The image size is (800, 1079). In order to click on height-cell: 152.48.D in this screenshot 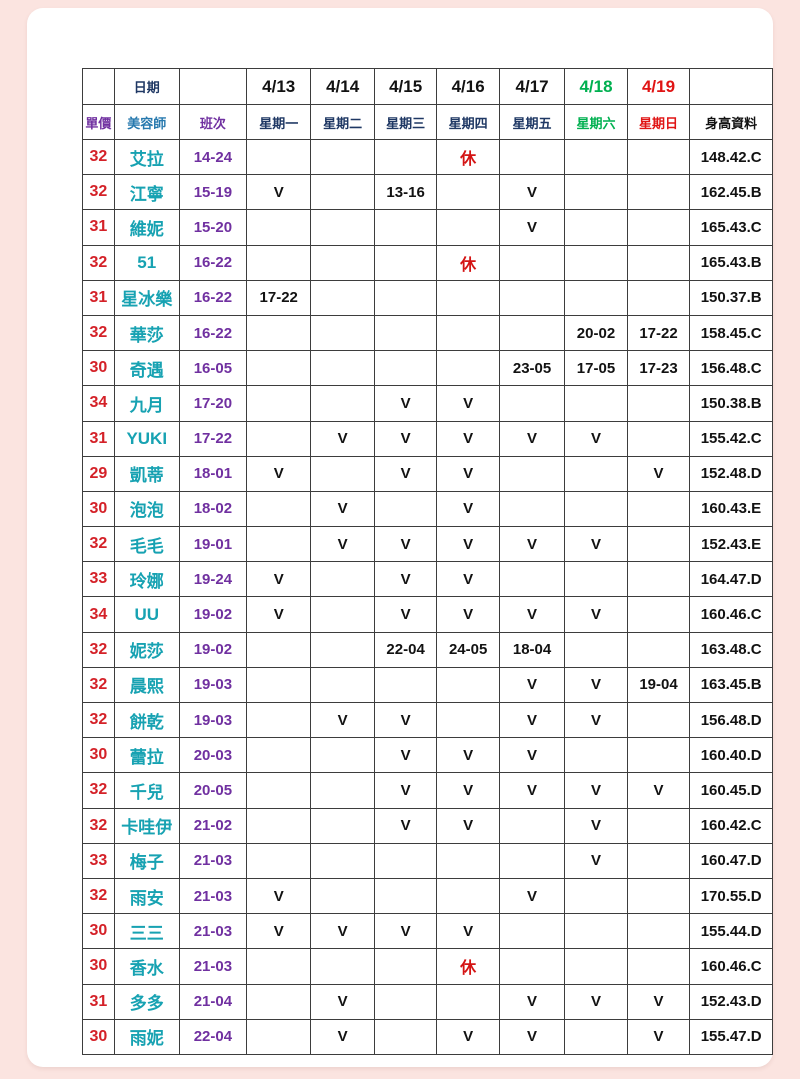, I will do `click(731, 473)`.